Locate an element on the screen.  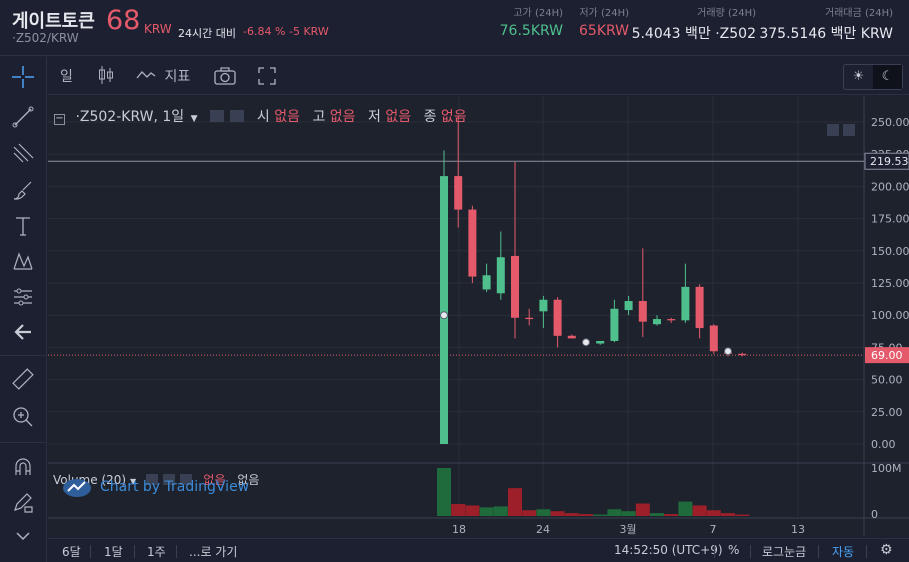
hide-drawings-tool is located at coordinates (23, 536).